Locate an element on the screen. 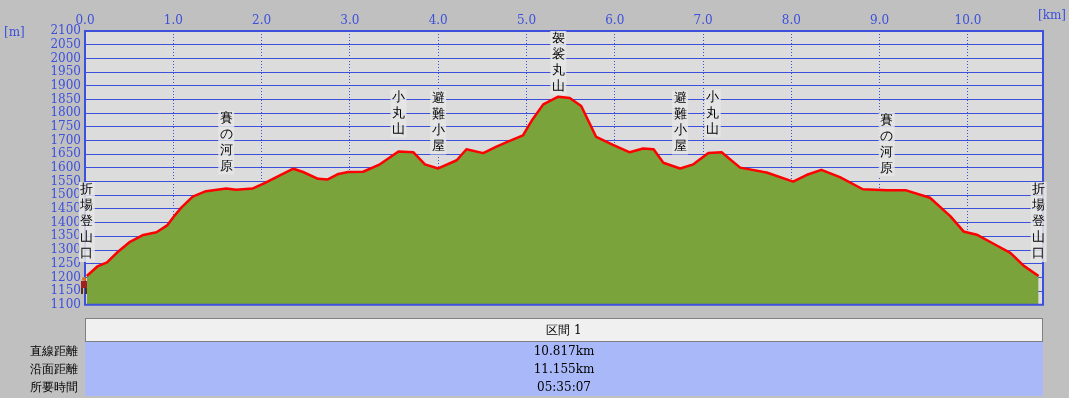 The width and height of the screenshot is (1069, 398). x-tick-label: 4.0 is located at coordinates (438, 19).